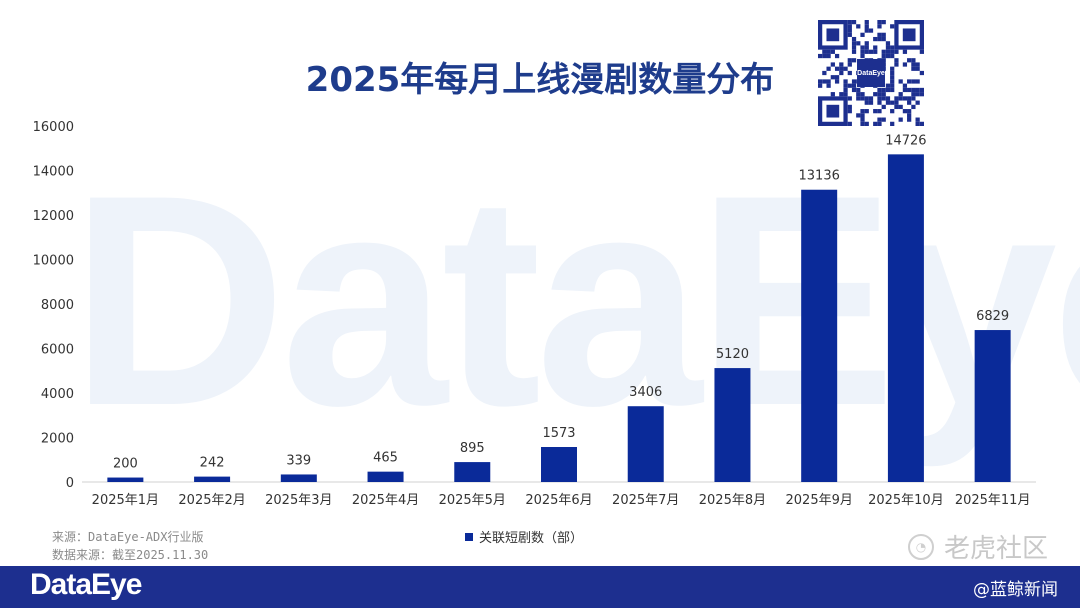  Describe the element at coordinates (540, 587) in the screenshot. I see `footer-bar: DataEye @蓝鲸新闻` at that location.